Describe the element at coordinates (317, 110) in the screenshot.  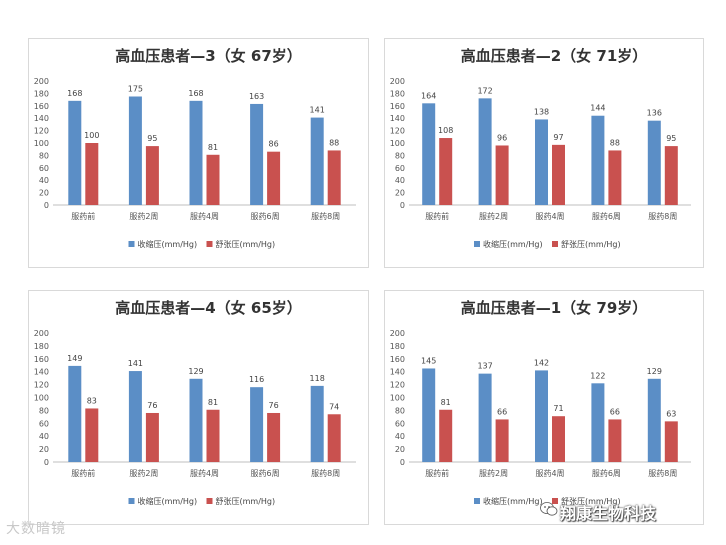
I see `data-label: 141` at that location.